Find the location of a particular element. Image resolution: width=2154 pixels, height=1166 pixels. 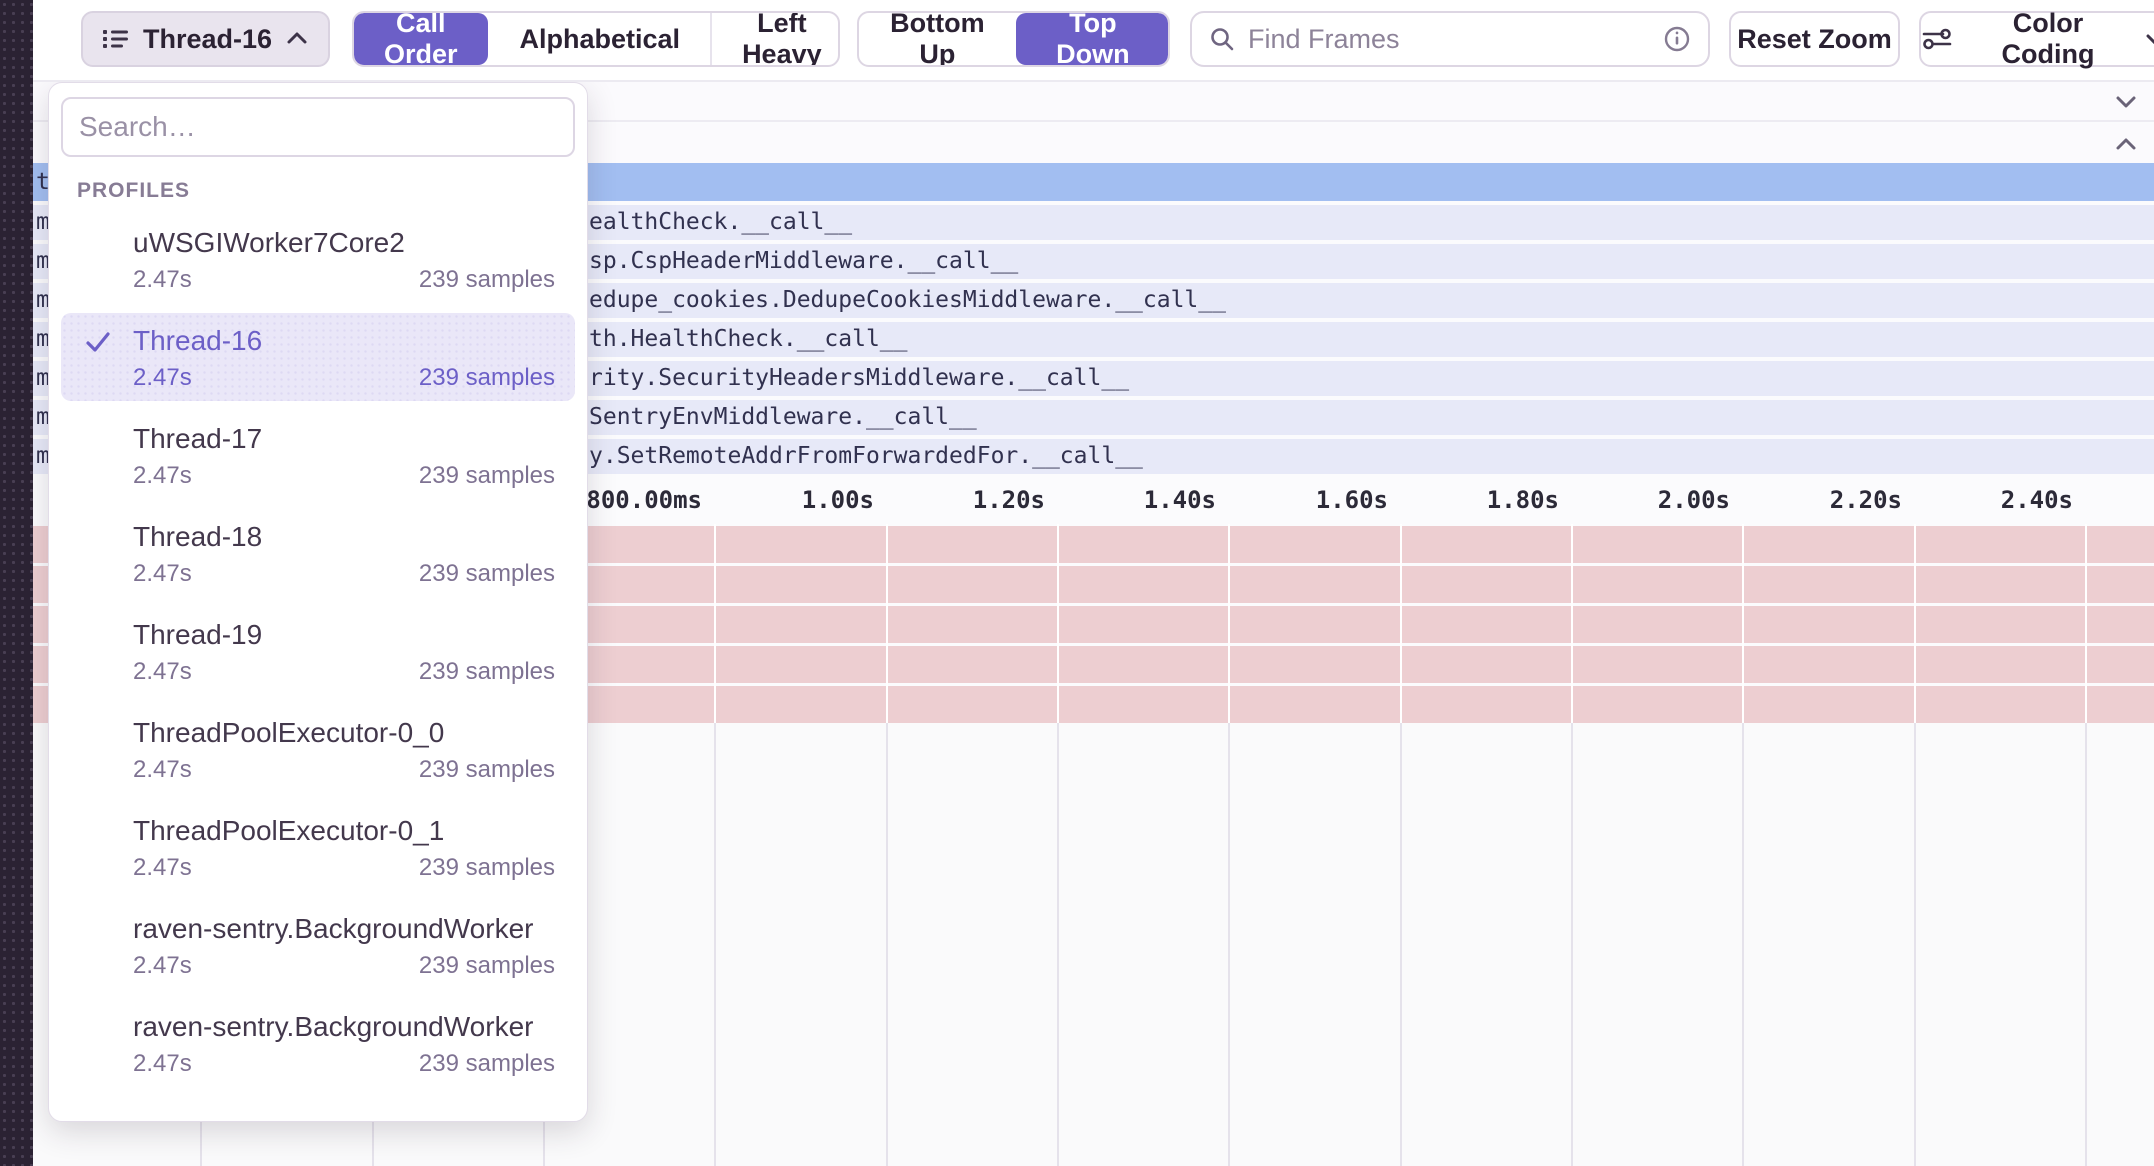

segment-option-top-down: Top Down is located at coordinates (1091, 39).